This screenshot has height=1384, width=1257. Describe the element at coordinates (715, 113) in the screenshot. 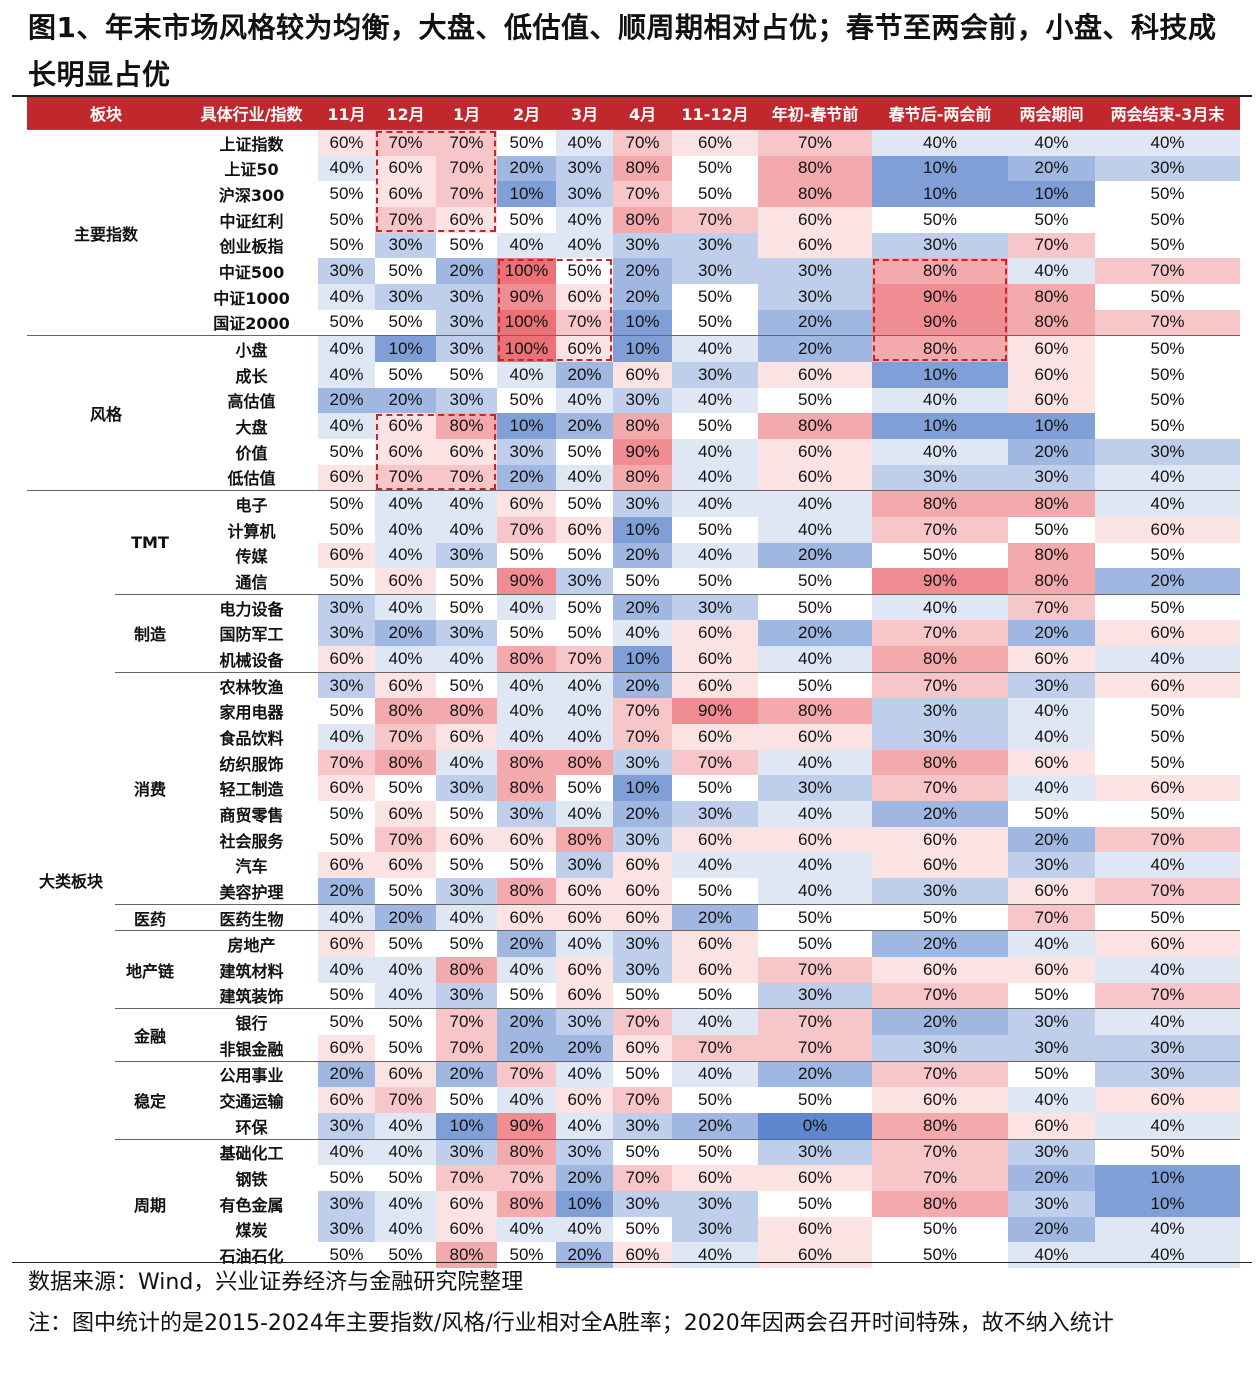

I see `column-header: 11-12月` at that location.